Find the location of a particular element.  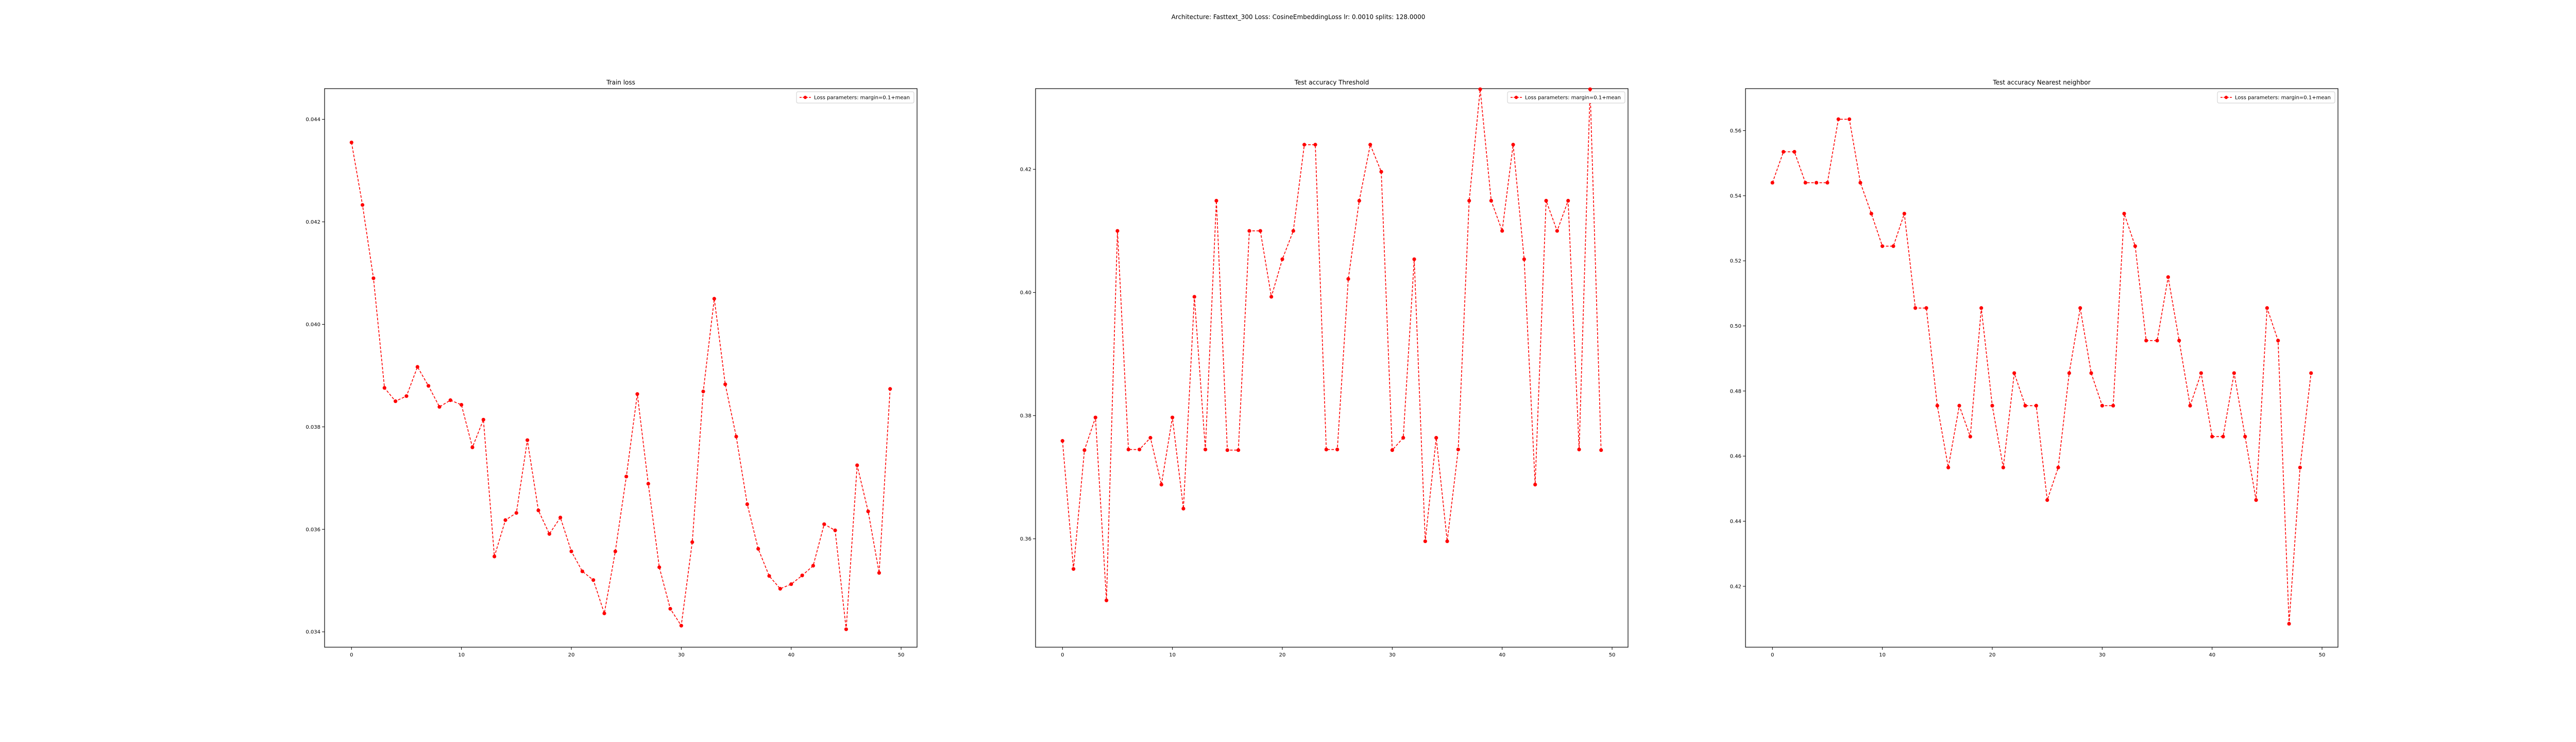

x-tick: 0 is located at coordinates (1773, 652).